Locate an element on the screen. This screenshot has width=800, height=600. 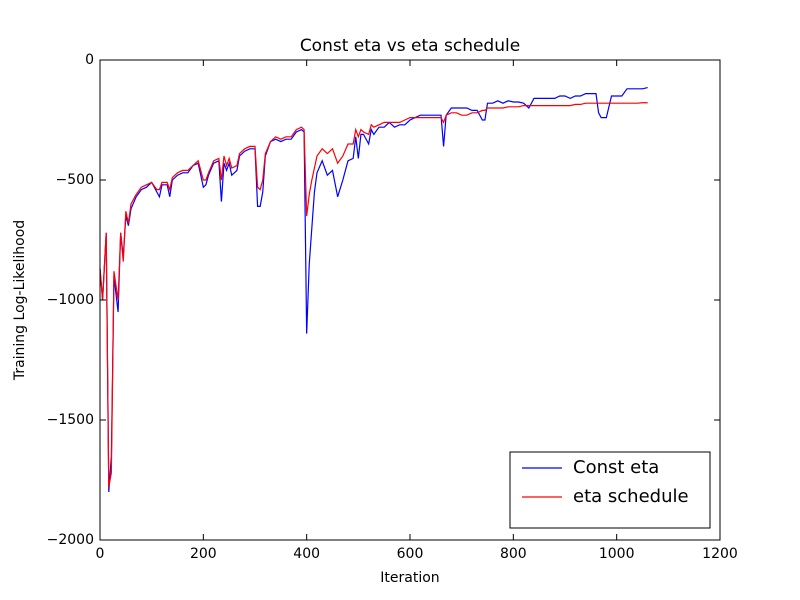
y-tick-label: −2000 is located at coordinates (70, 540).